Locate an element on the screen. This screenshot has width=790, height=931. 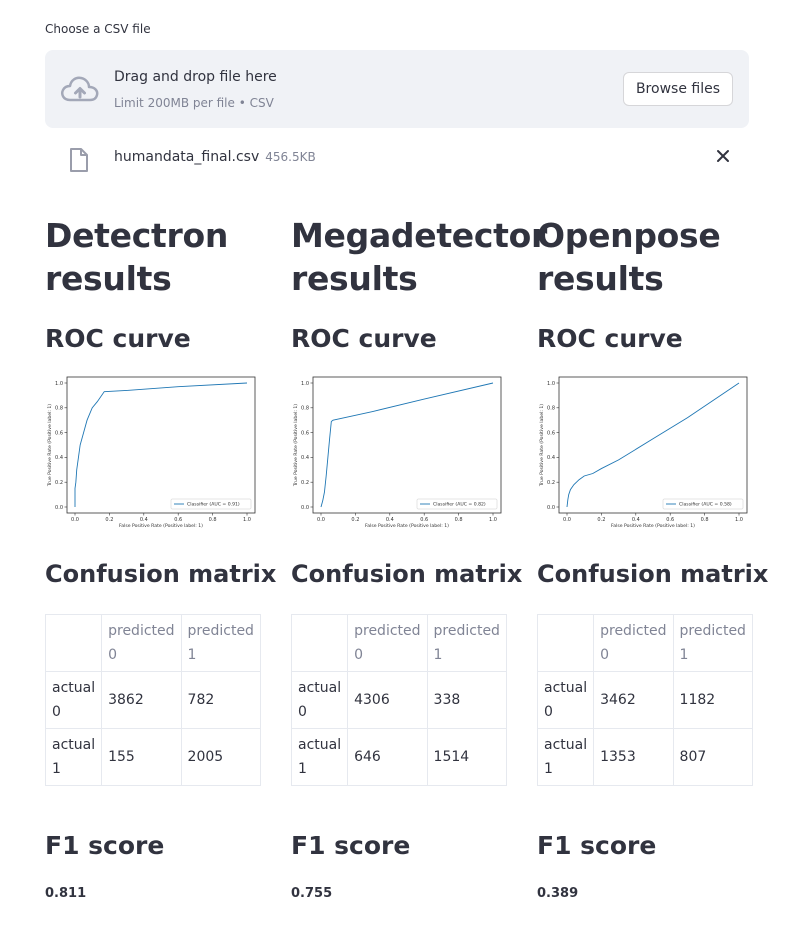
f1-value: 0.389 is located at coordinates (558, 893).